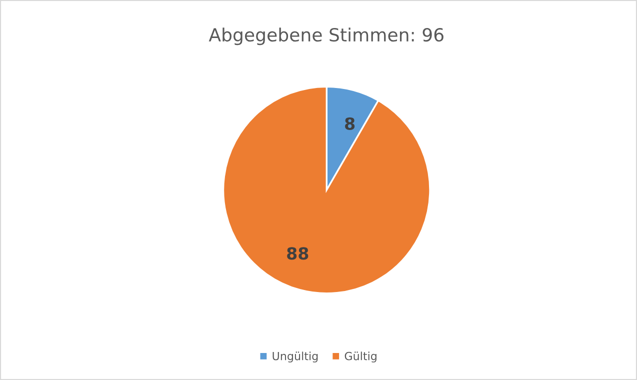 The height and width of the screenshot is (380, 637). What do you see at coordinates (350, 123) in the screenshot?
I see `data-label: 8` at bounding box center [350, 123].